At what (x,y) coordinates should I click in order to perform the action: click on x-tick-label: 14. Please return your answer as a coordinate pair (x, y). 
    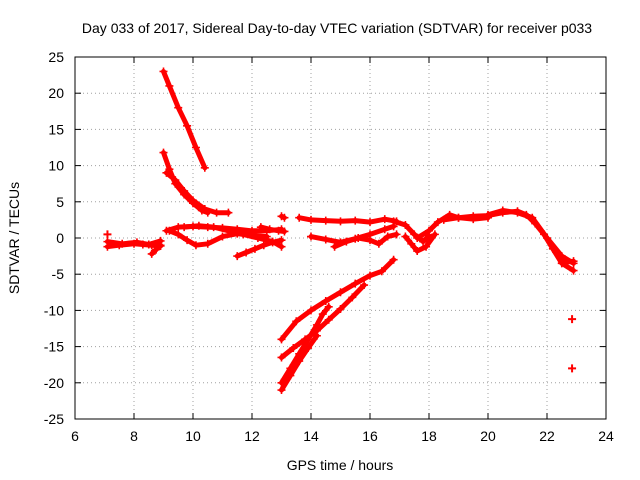
    Looking at the image, I should click on (311, 436).